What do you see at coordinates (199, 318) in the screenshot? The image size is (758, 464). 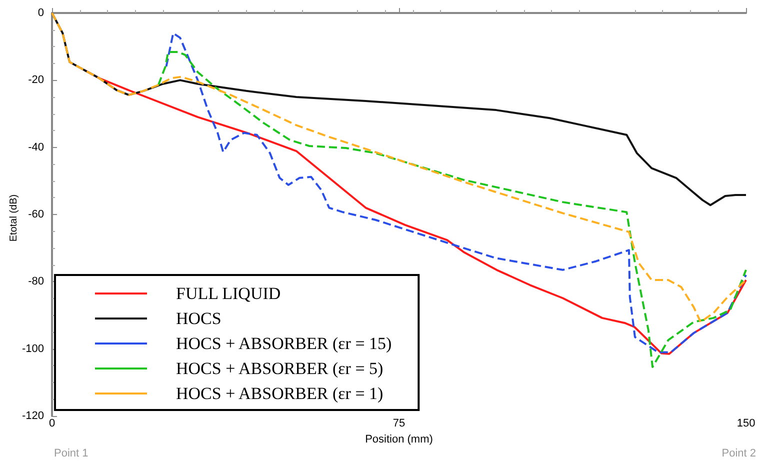 I see `legend-label: HOCS` at bounding box center [199, 318].